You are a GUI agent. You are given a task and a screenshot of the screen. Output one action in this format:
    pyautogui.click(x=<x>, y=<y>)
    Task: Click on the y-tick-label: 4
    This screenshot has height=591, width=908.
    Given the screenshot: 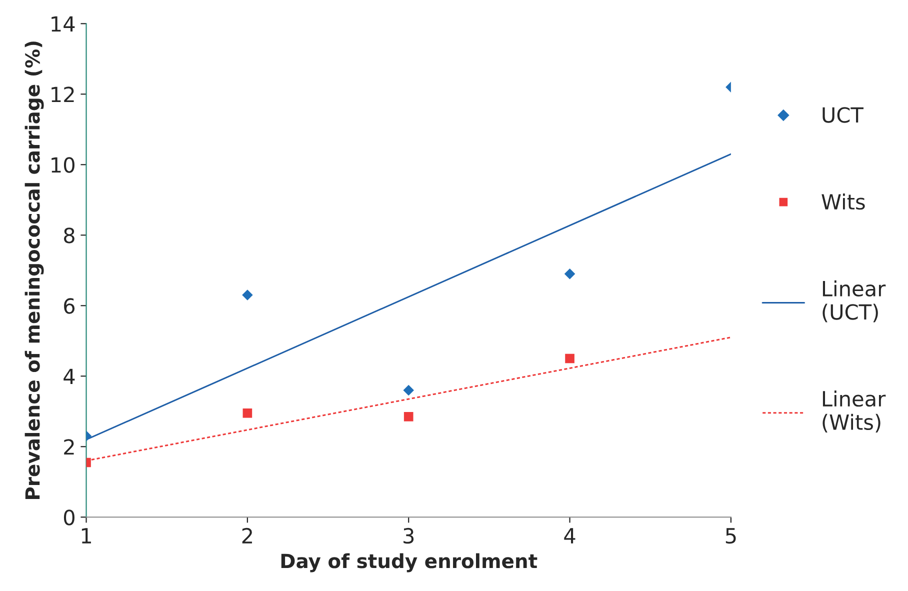 What is the action you would take?
    pyautogui.click(x=69, y=376)
    